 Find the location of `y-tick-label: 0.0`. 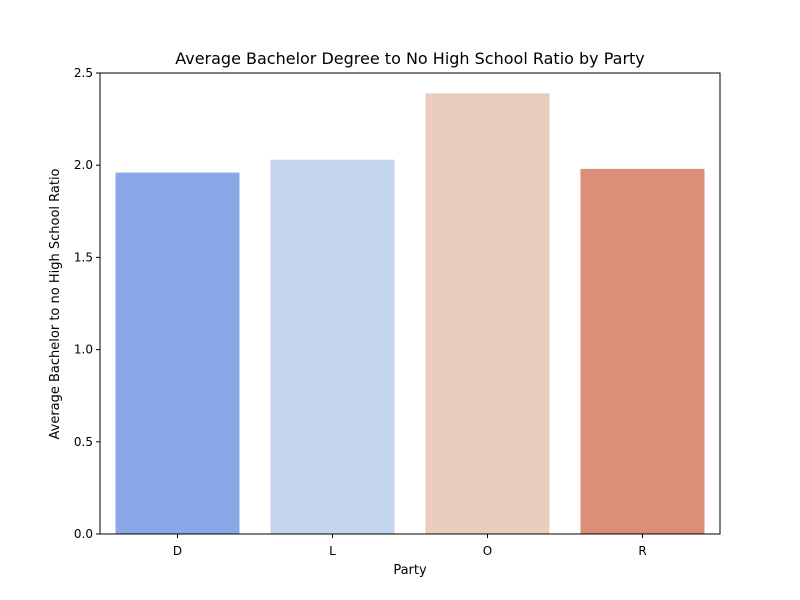

y-tick-label: 0.0 is located at coordinates (83, 534).